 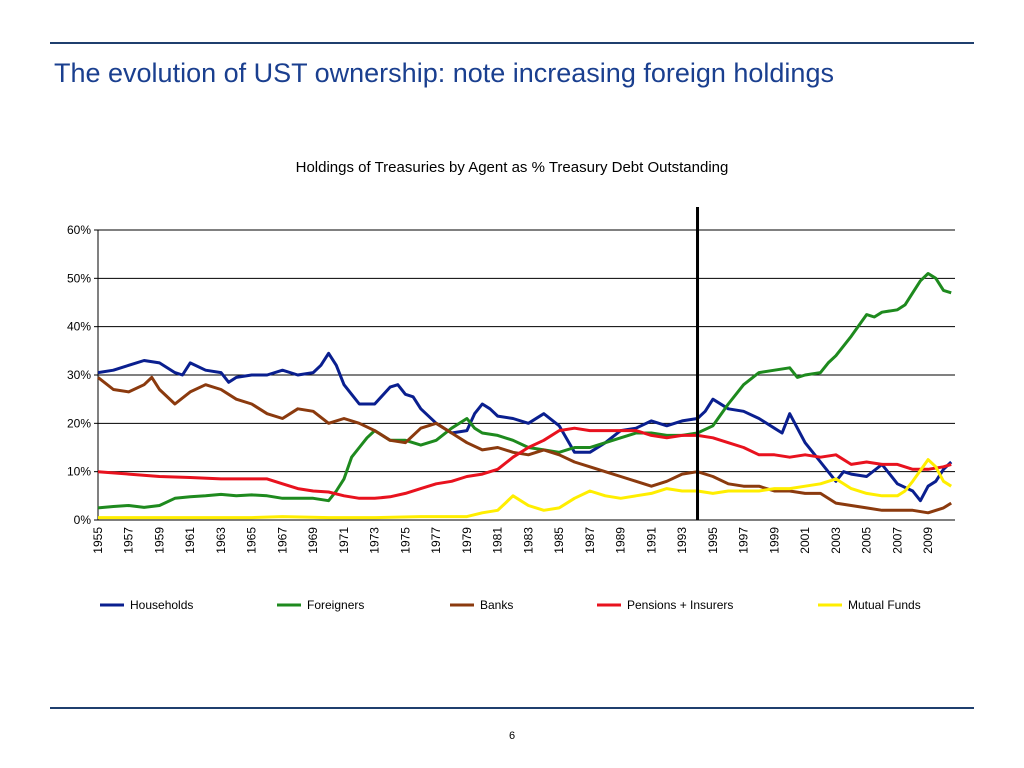 What do you see at coordinates (335, 605) in the screenshot?
I see `legend-label: Foreigners` at bounding box center [335, 605].